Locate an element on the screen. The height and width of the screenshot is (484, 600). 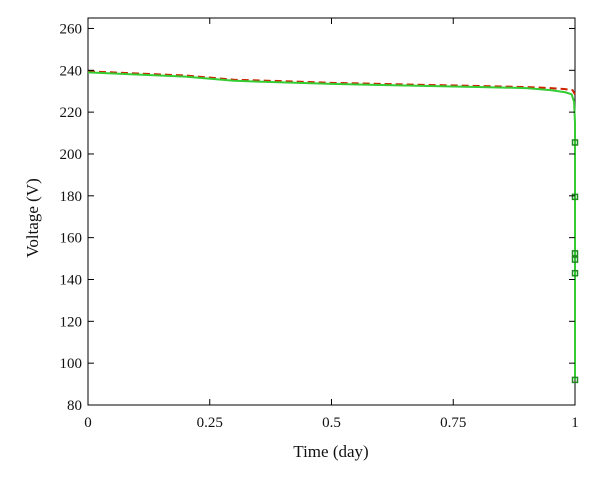
y-tick-label: 120 is located at coordinates (71, 322).